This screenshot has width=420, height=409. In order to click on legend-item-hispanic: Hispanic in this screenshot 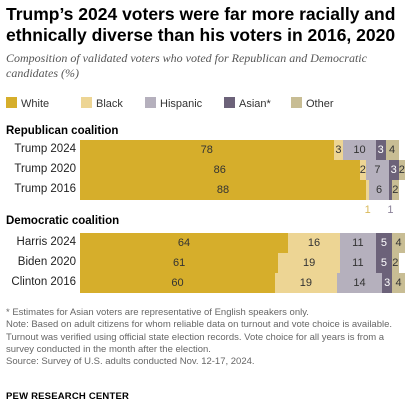, I will do `click(173, 104)`.